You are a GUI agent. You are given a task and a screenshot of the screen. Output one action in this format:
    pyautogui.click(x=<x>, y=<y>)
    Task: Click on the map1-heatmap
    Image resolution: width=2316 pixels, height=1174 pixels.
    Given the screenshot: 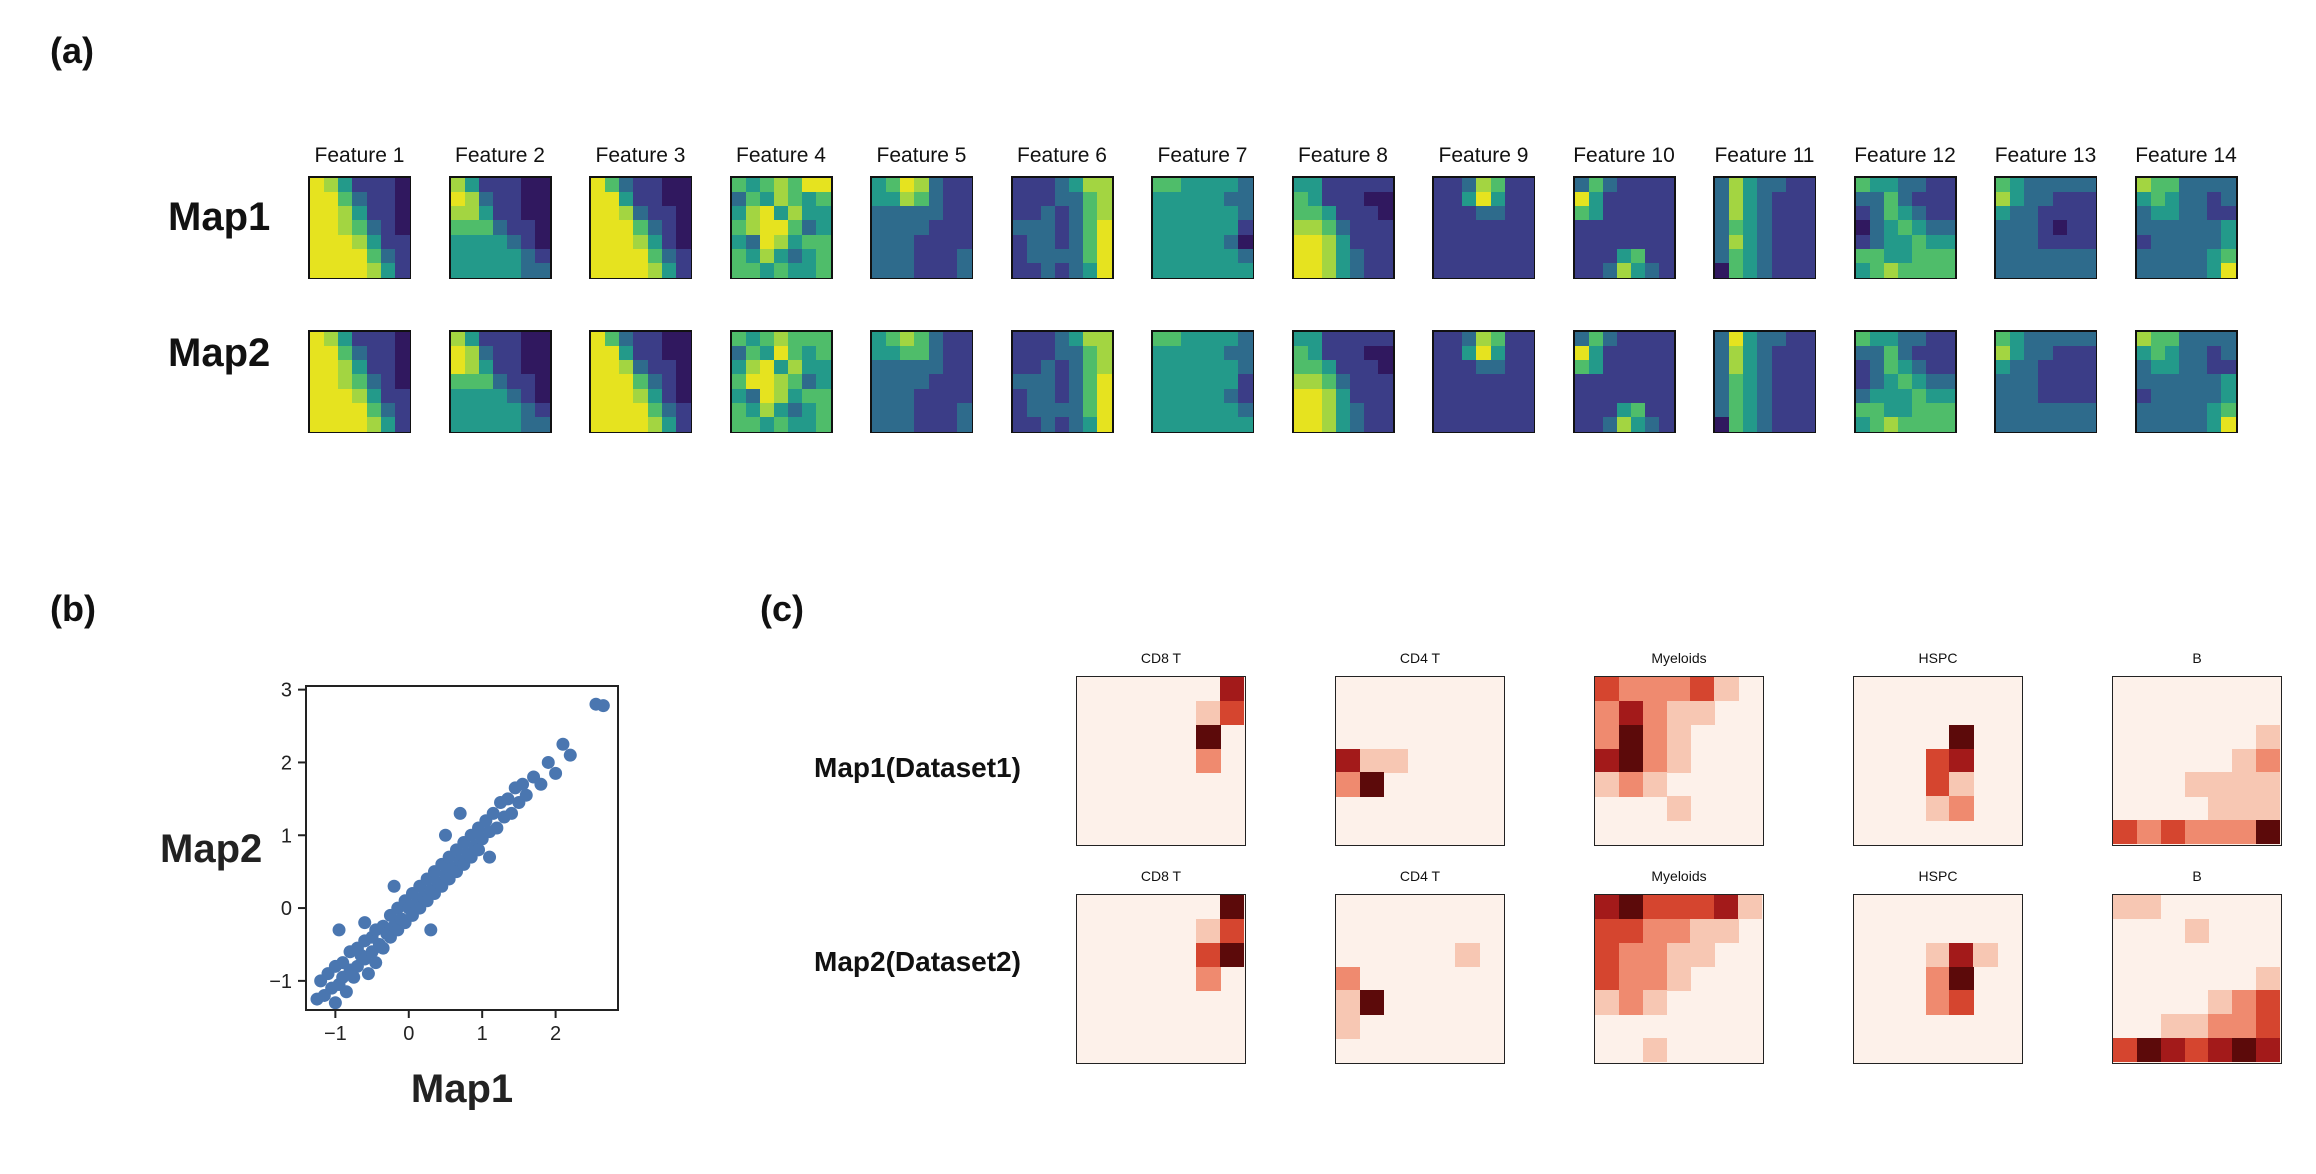 What is the action you would take?
    pyautogui.click(x=921, y=227)
    